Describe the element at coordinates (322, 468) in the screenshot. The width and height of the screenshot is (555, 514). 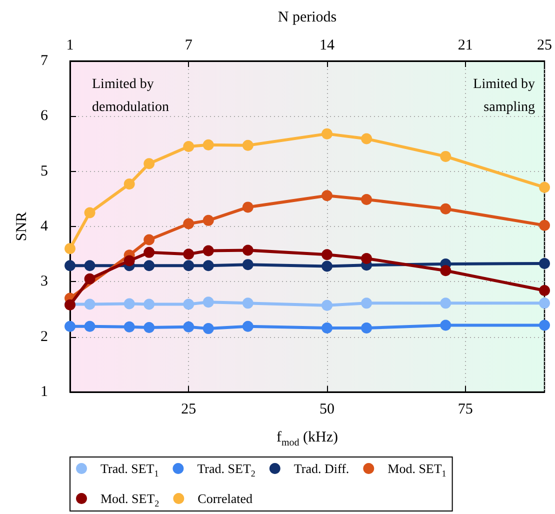
I see `legend-label: Trad. Diff.` at that location.